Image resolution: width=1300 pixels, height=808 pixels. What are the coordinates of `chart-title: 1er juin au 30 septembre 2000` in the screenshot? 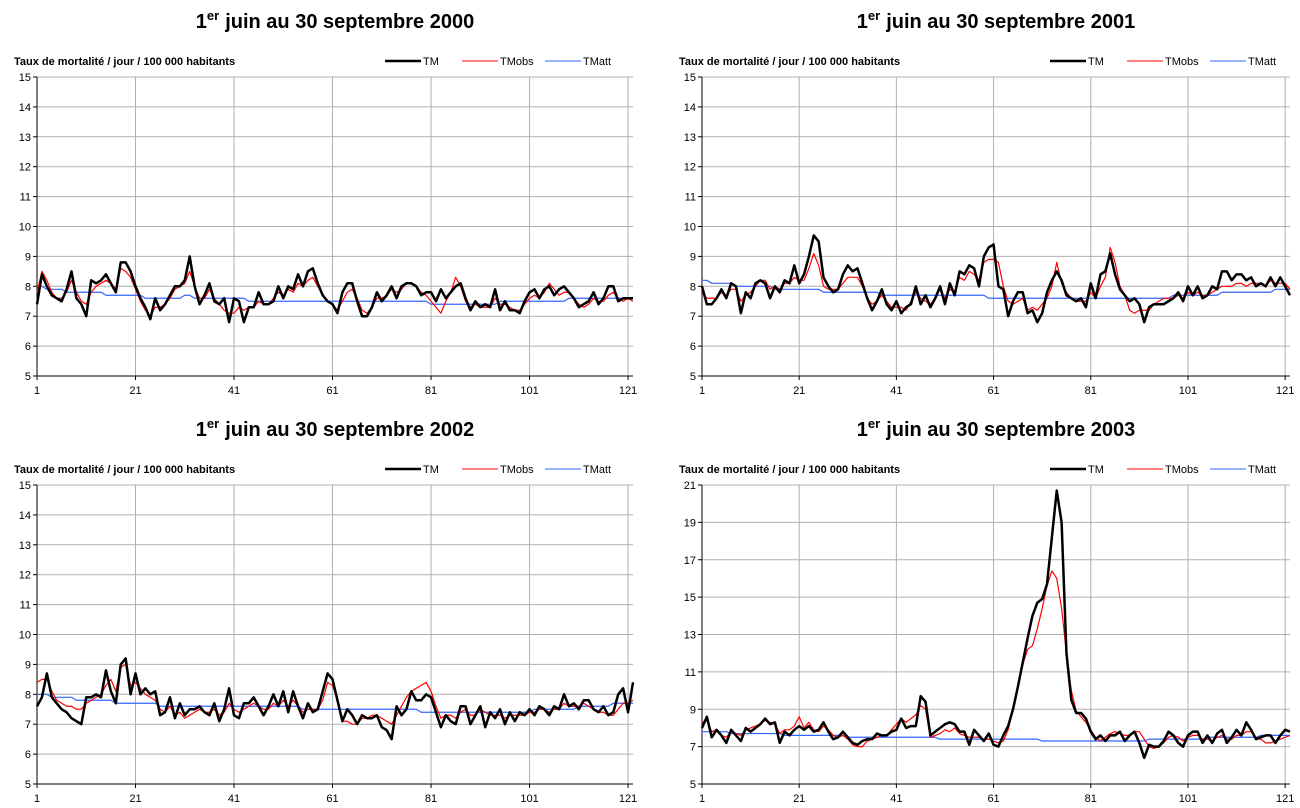 It's located at (335, 20).